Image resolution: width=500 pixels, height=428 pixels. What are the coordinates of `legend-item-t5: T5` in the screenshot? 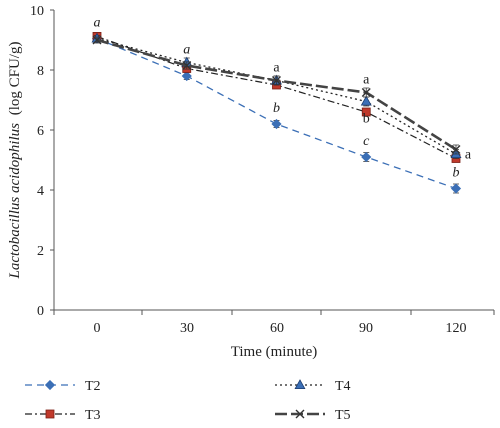 It's located at (313, 415).